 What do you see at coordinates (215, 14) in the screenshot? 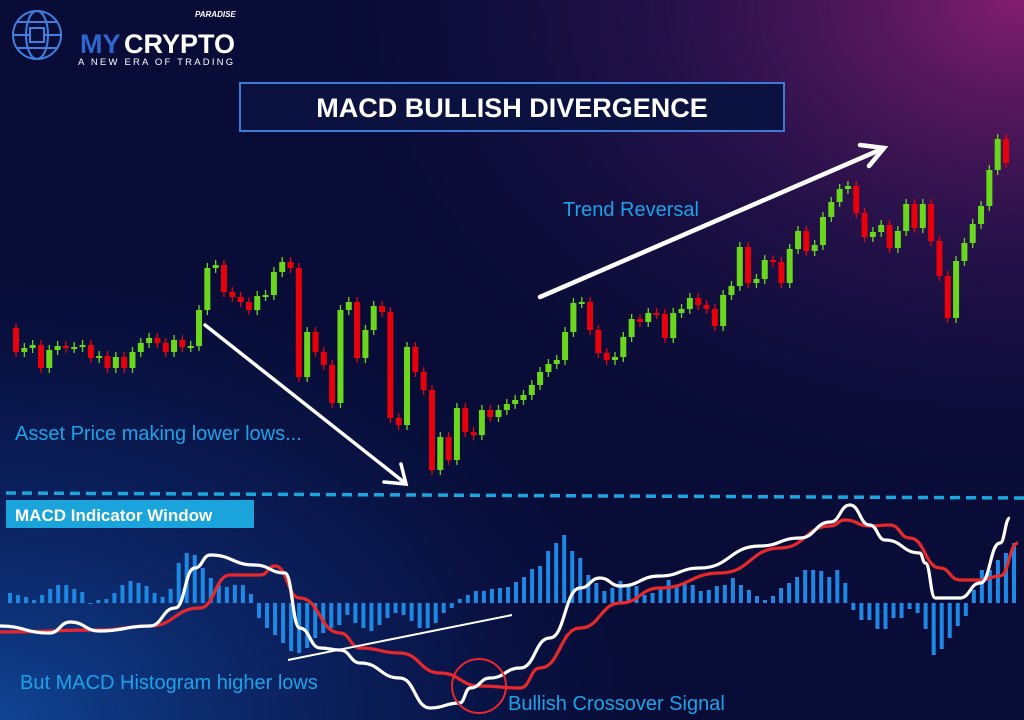
I see `logo-paradise: PARADISE` at bounding box center [215, 14].